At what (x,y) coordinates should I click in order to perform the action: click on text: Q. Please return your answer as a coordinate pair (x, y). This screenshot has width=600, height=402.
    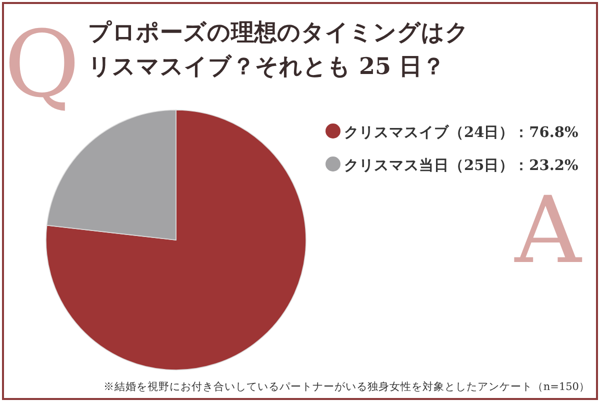
    Looking at the image, I should click on (42, 64).